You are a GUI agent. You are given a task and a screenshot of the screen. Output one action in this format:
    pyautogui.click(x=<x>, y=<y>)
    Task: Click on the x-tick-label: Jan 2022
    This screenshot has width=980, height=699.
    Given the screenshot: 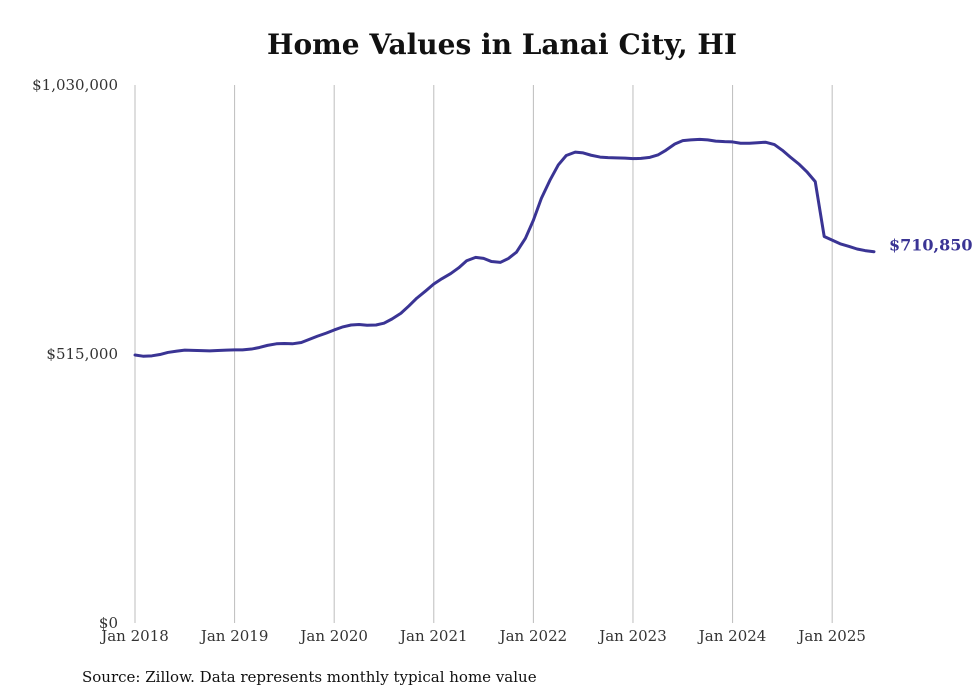 What is the action you would take?
    pyautogui.click(x=533, y=636)
    